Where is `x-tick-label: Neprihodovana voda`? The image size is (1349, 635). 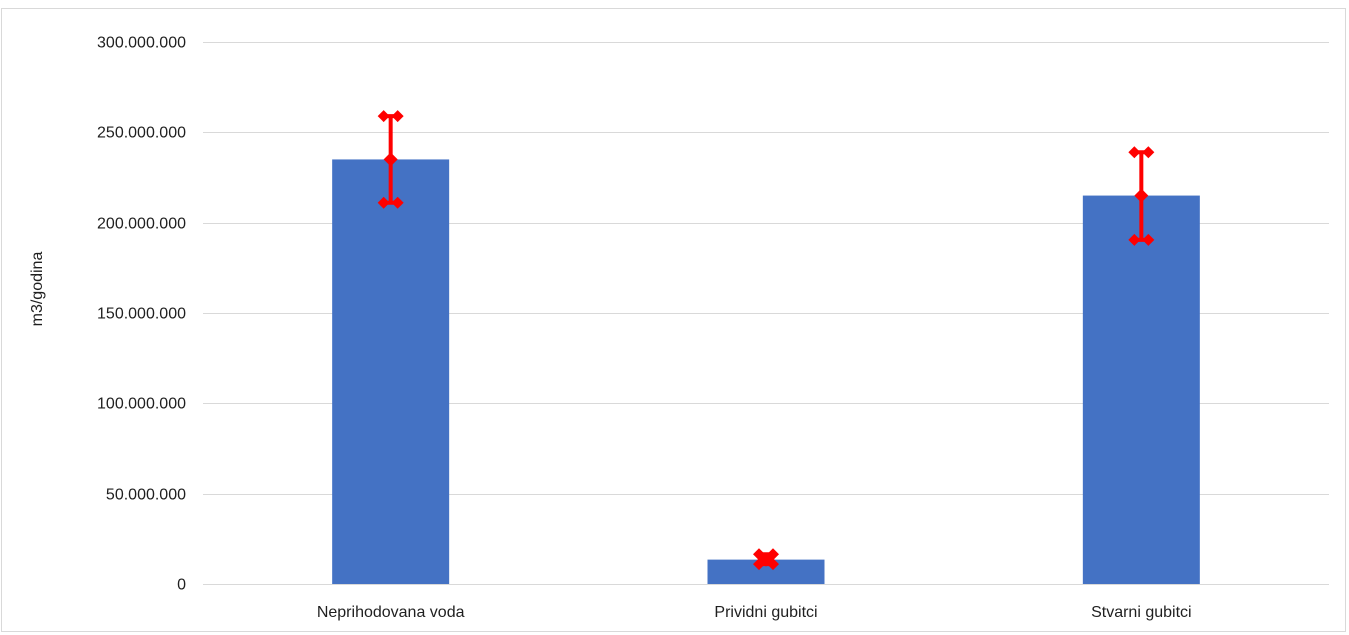
x-tick-label: Neprihodovana voda is located at coordinates (391, 612).